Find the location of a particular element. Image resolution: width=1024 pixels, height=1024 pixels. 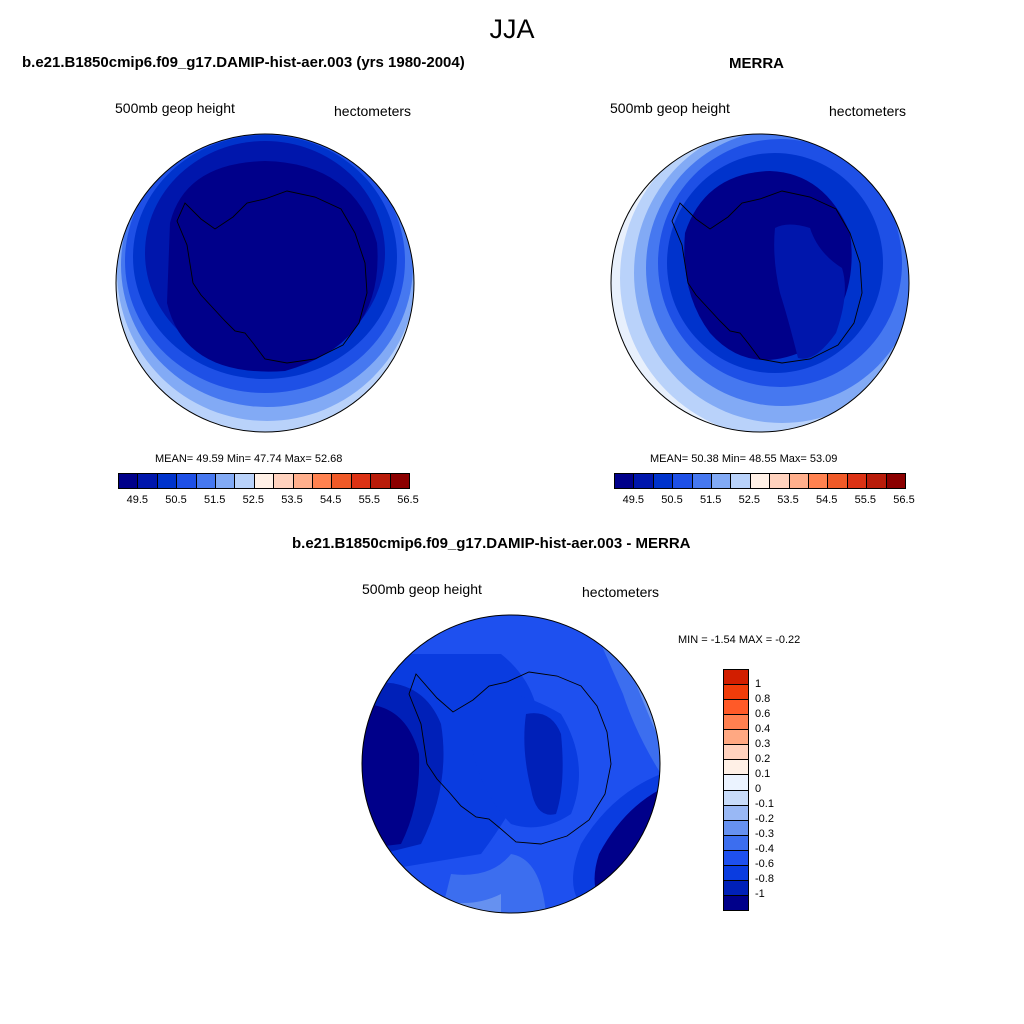

panel-3-variable: 500mb geop height is located at coordinates (422, 589).